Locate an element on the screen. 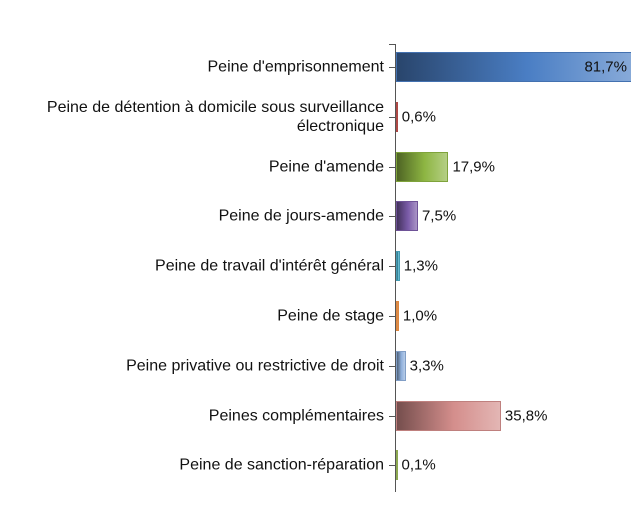  category-label: Peine d'emprisonnement is located at coordinates (296, 67).